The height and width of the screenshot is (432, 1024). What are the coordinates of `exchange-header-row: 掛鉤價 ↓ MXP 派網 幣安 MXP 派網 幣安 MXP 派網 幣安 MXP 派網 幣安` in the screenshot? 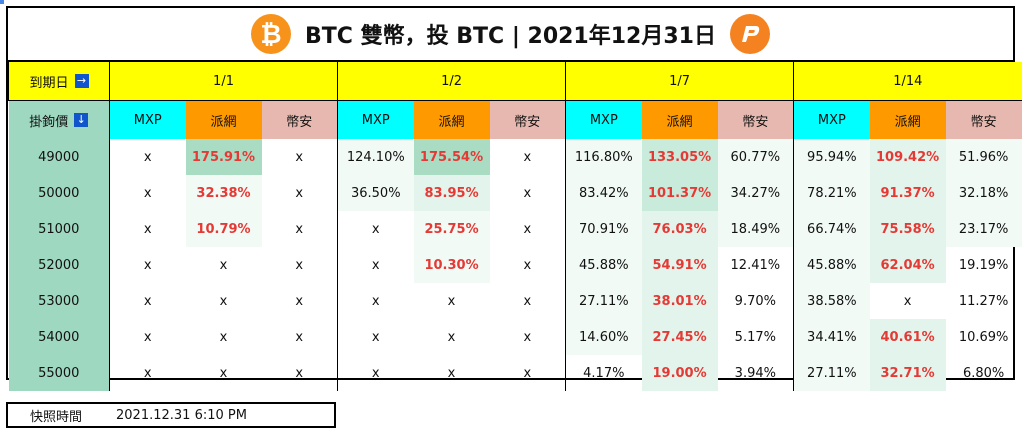 It's located at (515, 119).